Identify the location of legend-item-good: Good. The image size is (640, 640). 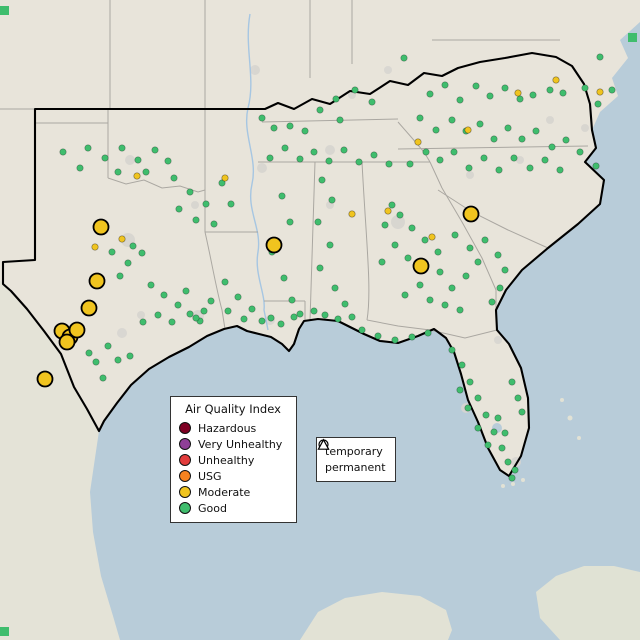
(233, 508).